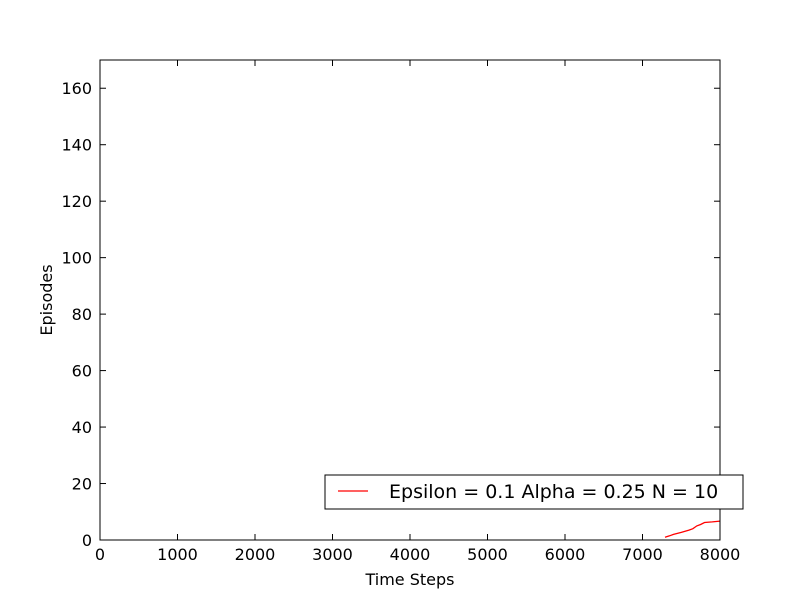 This screenshot has height=600, width=800. I want to click on x-tick-label: 1000, so click(177, 554).